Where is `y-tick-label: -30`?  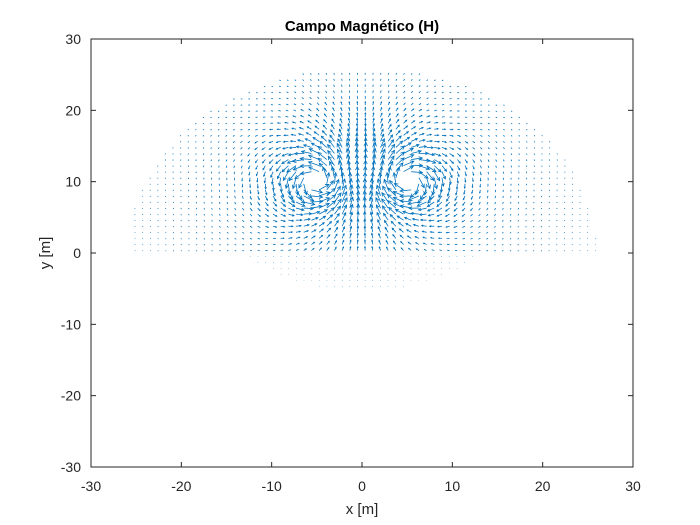
y-tick-label: -30 is located at coordinates (71, 467).